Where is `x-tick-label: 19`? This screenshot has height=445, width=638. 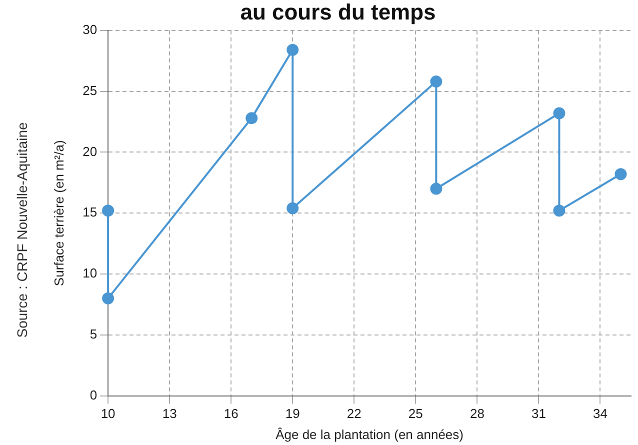 x-tick-label: 19 is located at coordinates (292, 414).